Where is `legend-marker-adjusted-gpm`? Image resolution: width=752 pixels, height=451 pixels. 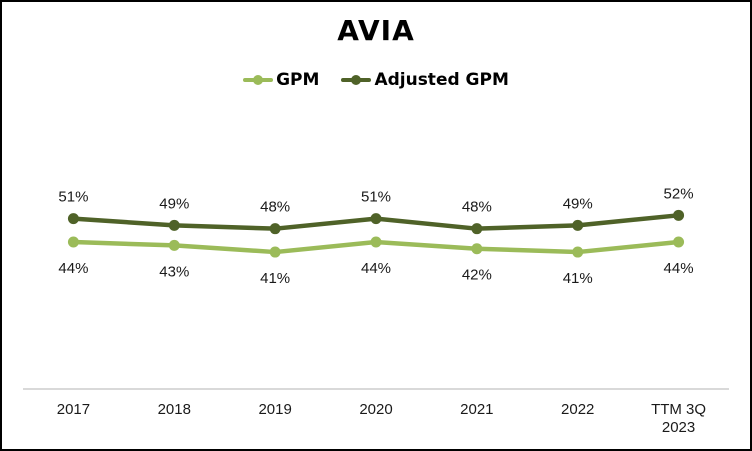
legend-marker-adjusted-gpm is located at coordinates (356, 80).